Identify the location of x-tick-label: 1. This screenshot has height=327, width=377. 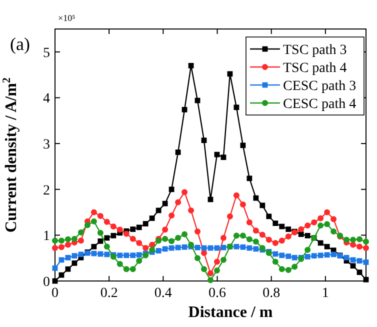
(325, 293).